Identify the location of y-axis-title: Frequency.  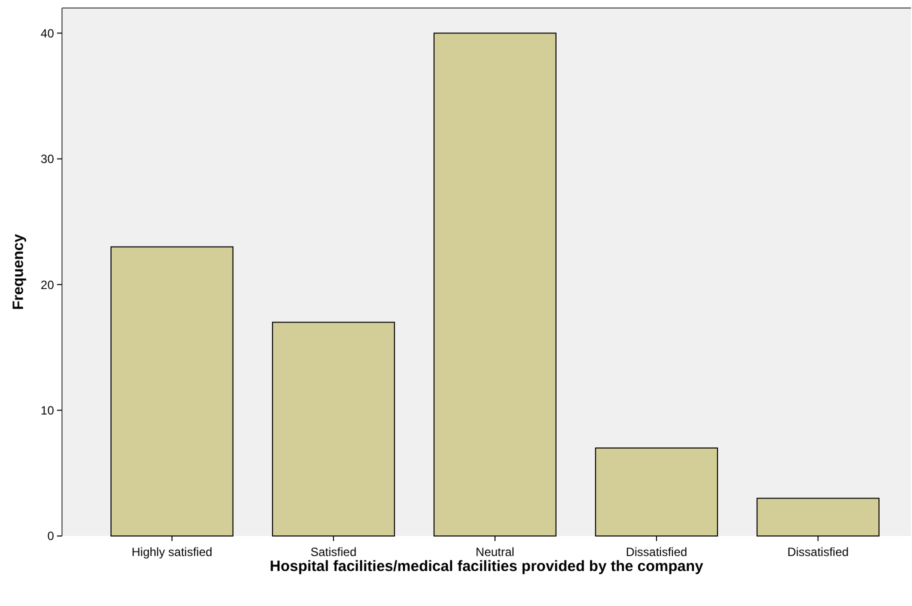
(18, 271).